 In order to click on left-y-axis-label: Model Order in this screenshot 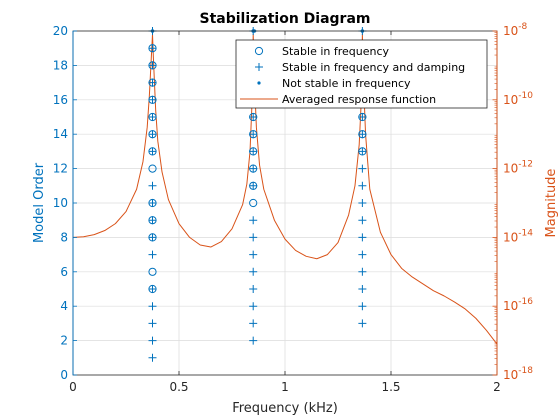, I will do `click(39, 202)`.